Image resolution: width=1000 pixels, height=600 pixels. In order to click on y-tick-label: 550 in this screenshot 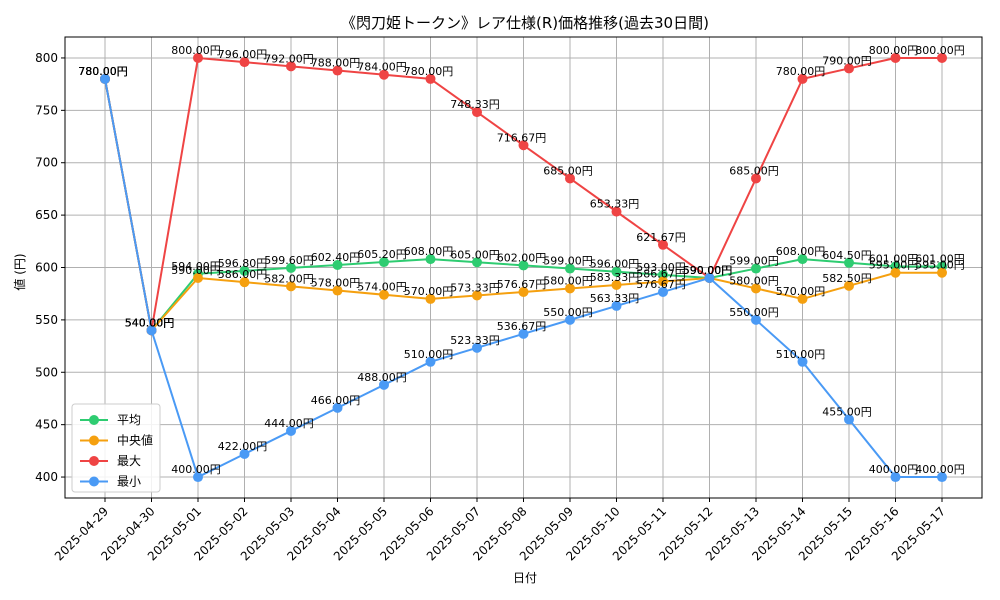, I will do `click(46, 320)`.